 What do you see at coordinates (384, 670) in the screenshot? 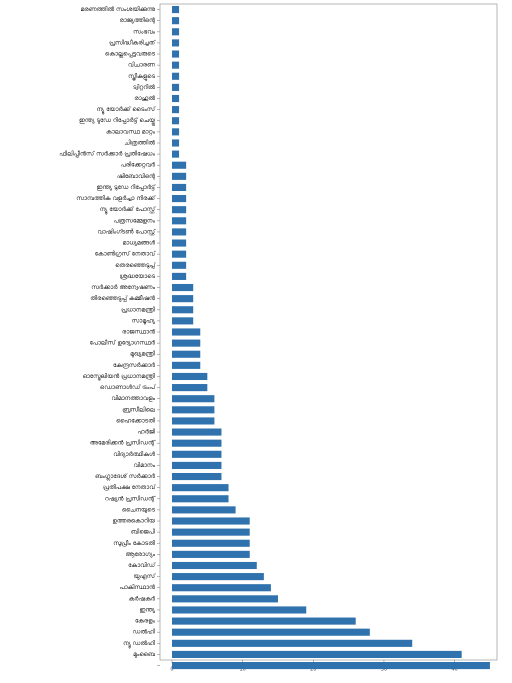
I see `x-tick-label: 30` at bounding box center [384, 670].